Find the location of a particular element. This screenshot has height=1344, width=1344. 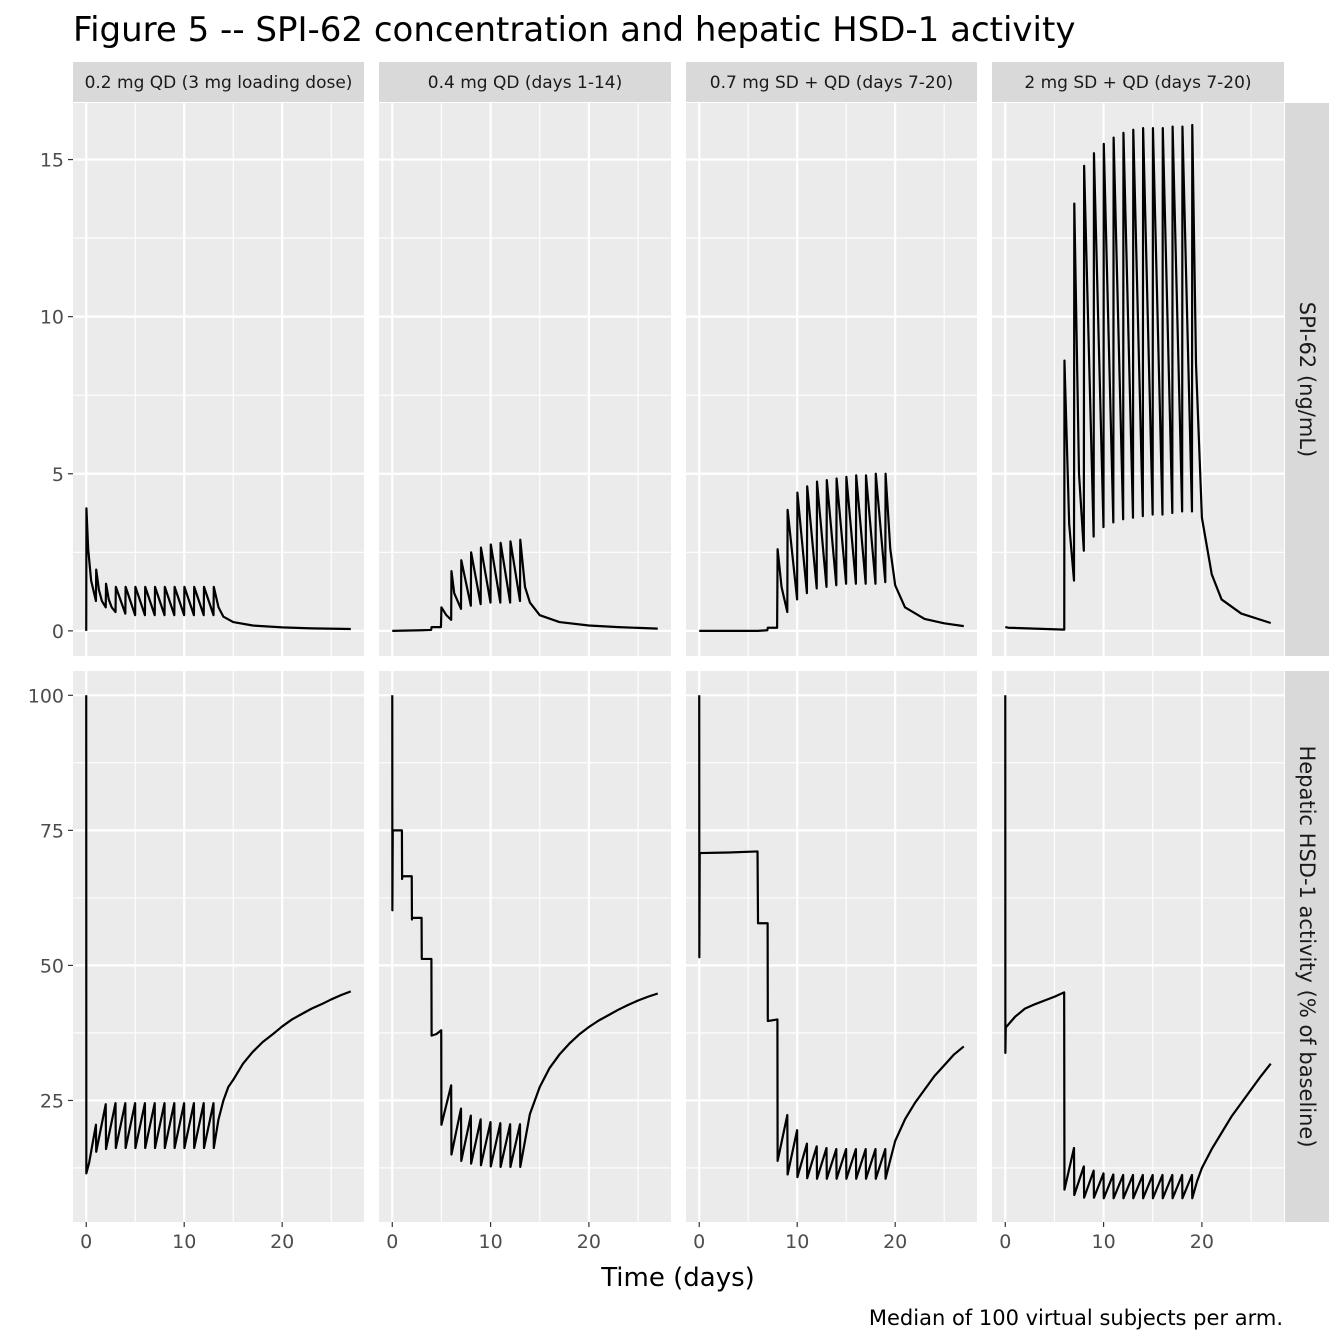

column-strip-label: 0.2 mg QD (3 mg loading dose) is located at coordinates (219, 83).